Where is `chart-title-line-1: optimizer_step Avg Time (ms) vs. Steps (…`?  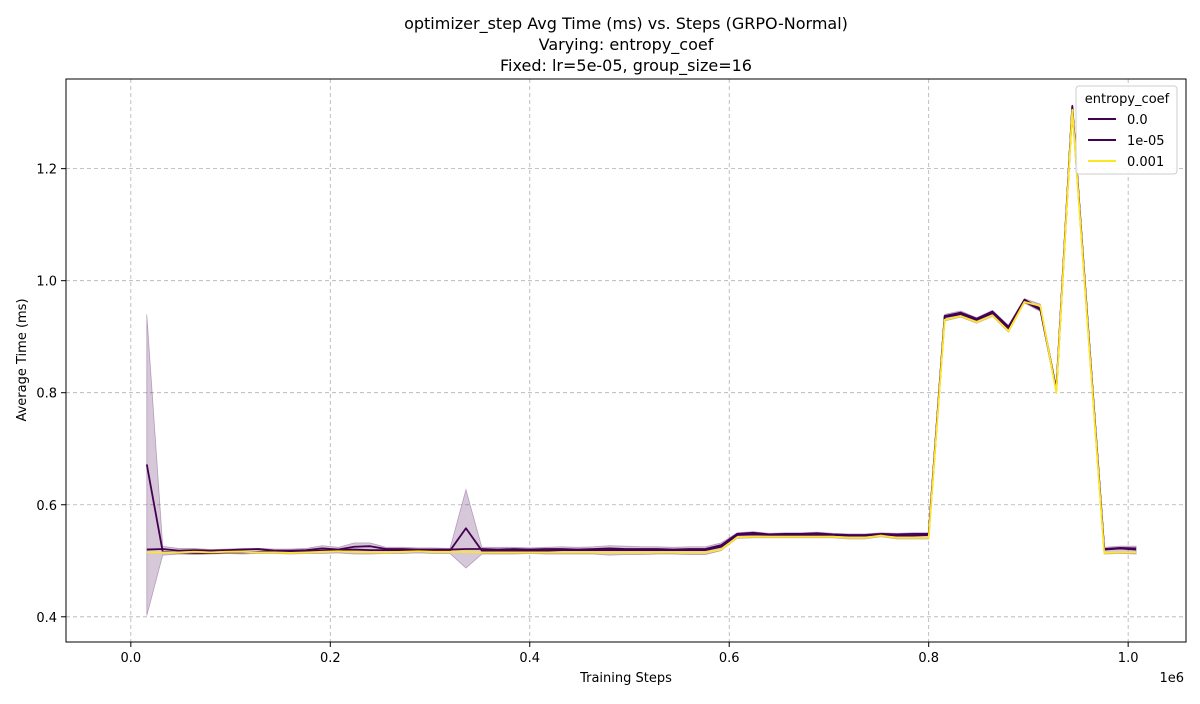 chart-title-line-1: optimizer_step Avg Time (ms) vs. Steps (… is located at coordinates (626, 24).